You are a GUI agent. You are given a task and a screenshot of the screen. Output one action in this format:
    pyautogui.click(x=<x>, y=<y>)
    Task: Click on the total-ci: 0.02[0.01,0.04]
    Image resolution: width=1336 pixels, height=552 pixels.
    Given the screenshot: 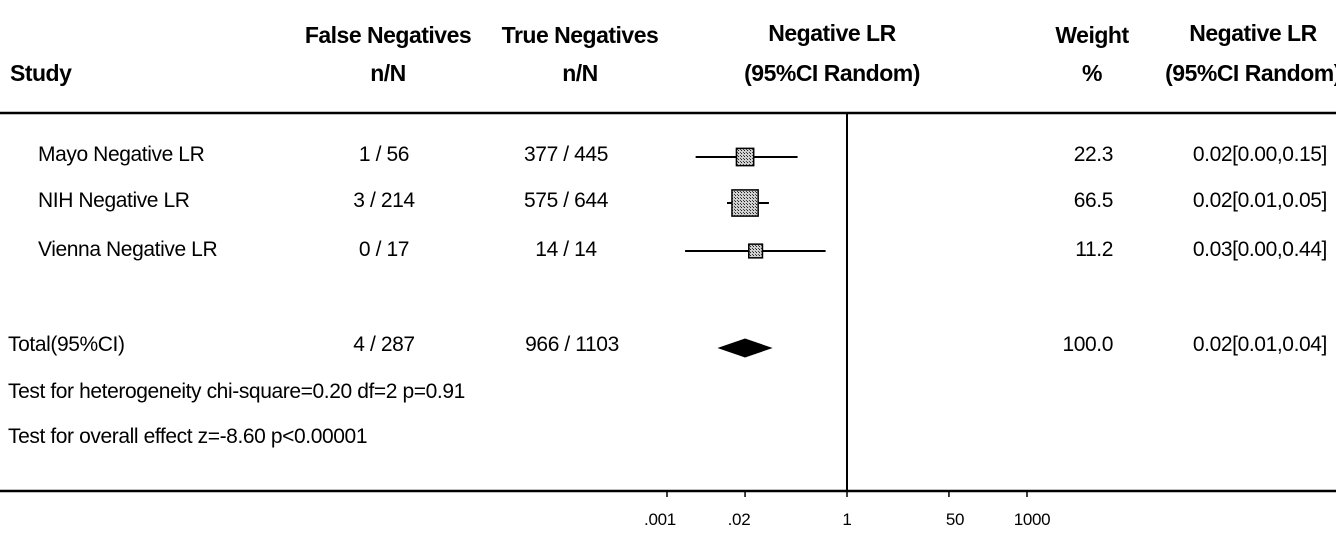 What is the action you would take?
    pyautogui.click(x=1260, y=344)
    